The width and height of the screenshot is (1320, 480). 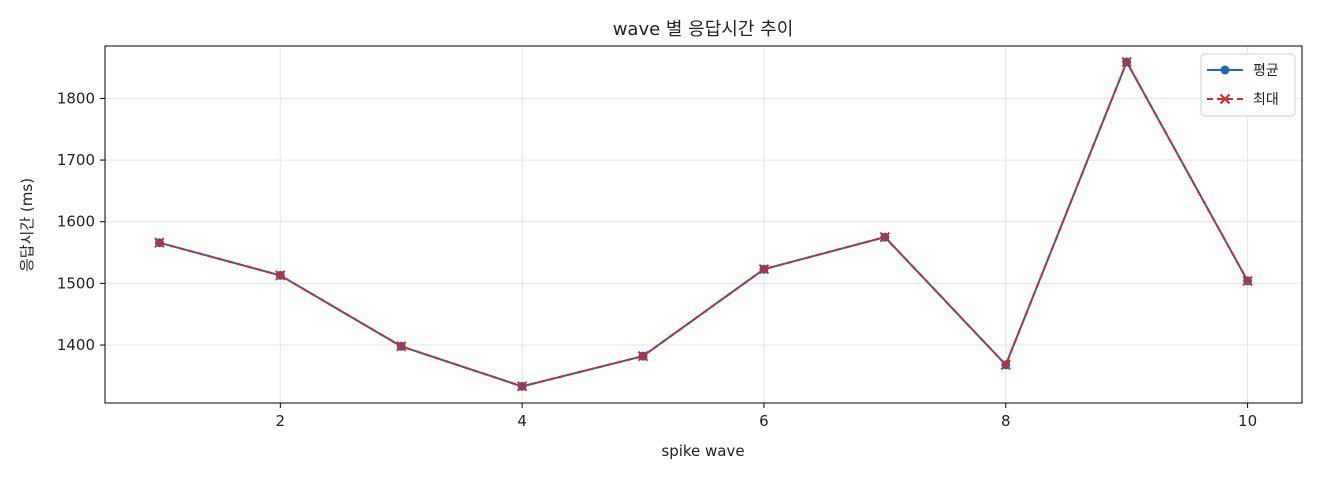 What do you see at coordinates (764, 421) in the screenshot?
I see `x-tick-label: 6` at bounding box center [764, 421].